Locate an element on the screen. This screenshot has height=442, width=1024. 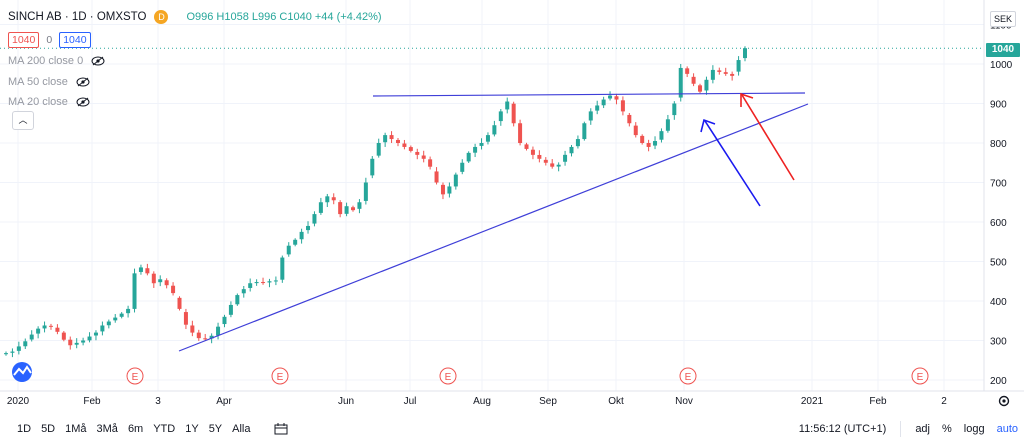
price-tick-label: 900 is located at coordinates (998, 105).